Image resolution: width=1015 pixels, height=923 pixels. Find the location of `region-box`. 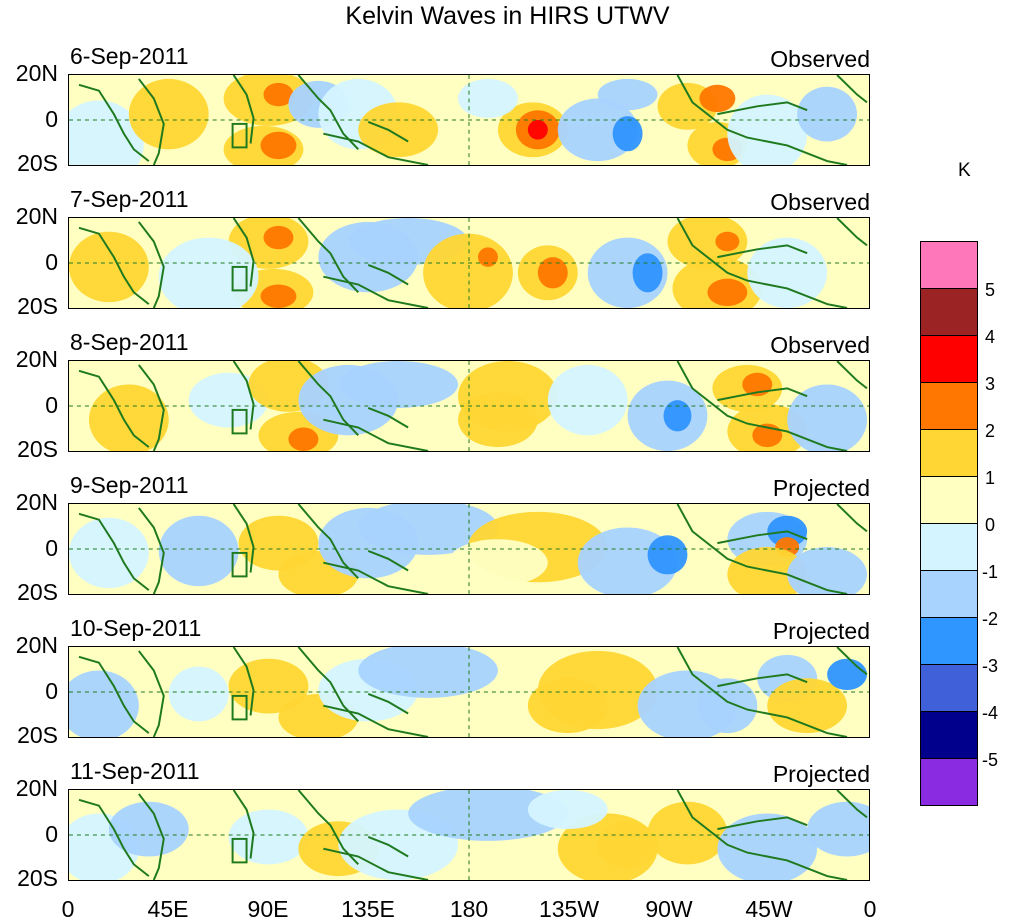

region-box is located at coordinates (239, 564).